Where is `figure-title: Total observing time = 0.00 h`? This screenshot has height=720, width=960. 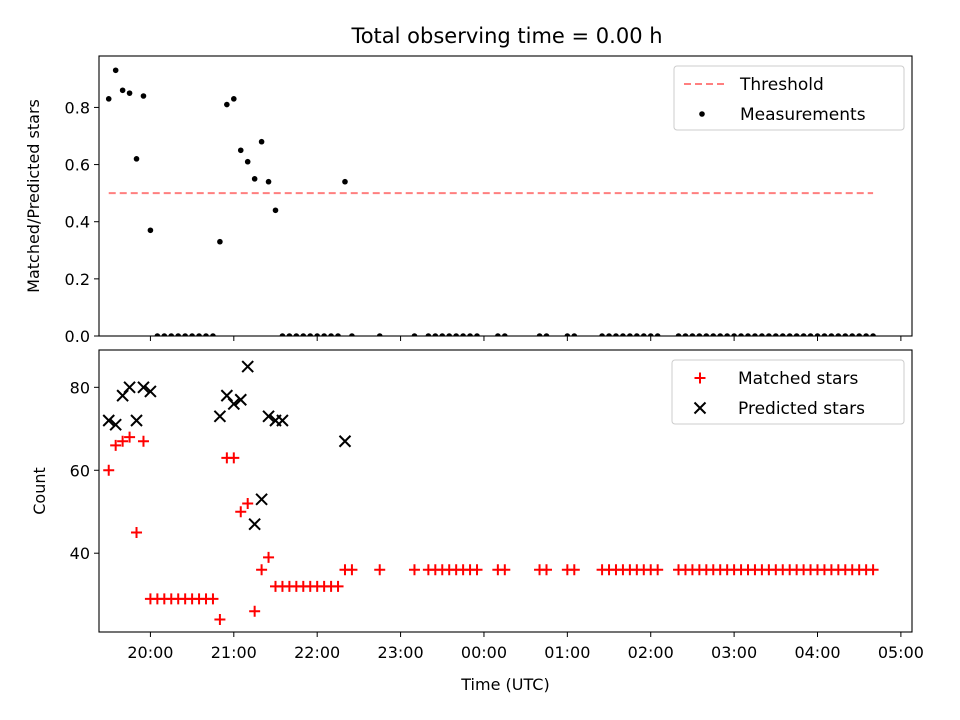
figure-title: Total observing time = 0.00 h is located at coordinates (506, 36).